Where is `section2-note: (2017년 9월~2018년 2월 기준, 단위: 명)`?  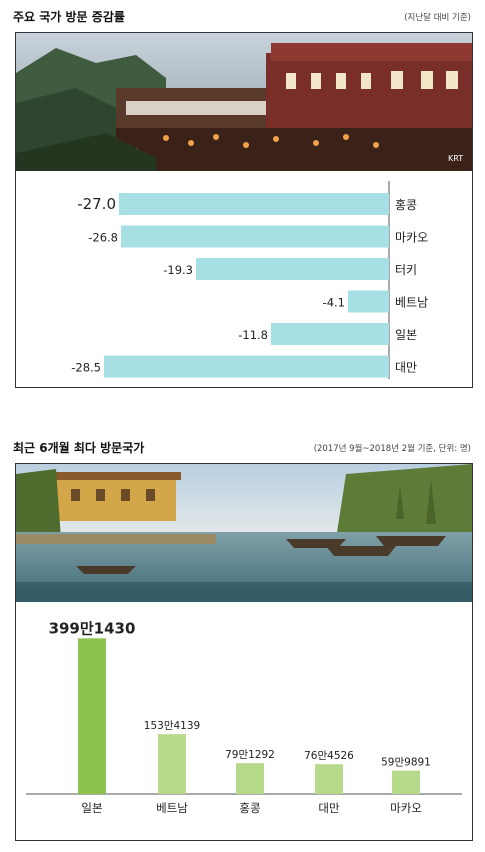 section2-note: (2017년 9월~2018년 2월 기준, 단위: 명) is located at coordinates (392, 449).